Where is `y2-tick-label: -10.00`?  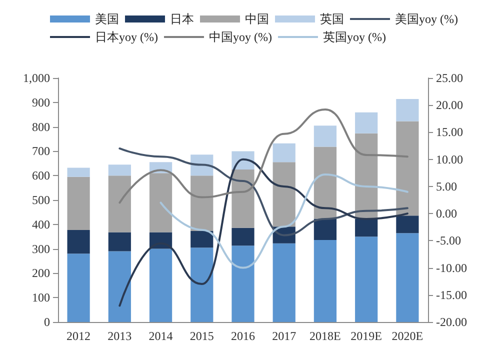 y2-tick-label: -10.00 is located at coordinates (451, 267).